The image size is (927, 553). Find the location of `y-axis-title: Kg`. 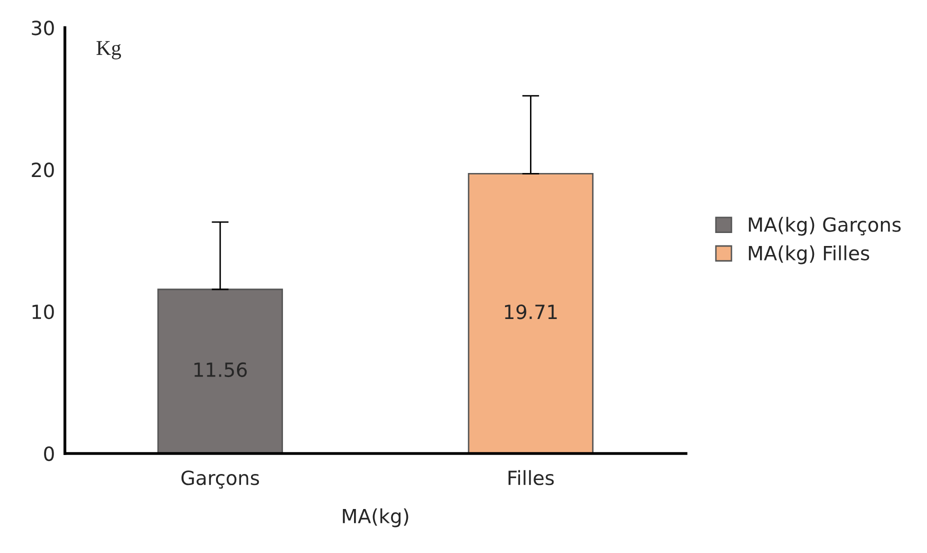

y-axis-title: Kg is located at coordinates (109, 50).